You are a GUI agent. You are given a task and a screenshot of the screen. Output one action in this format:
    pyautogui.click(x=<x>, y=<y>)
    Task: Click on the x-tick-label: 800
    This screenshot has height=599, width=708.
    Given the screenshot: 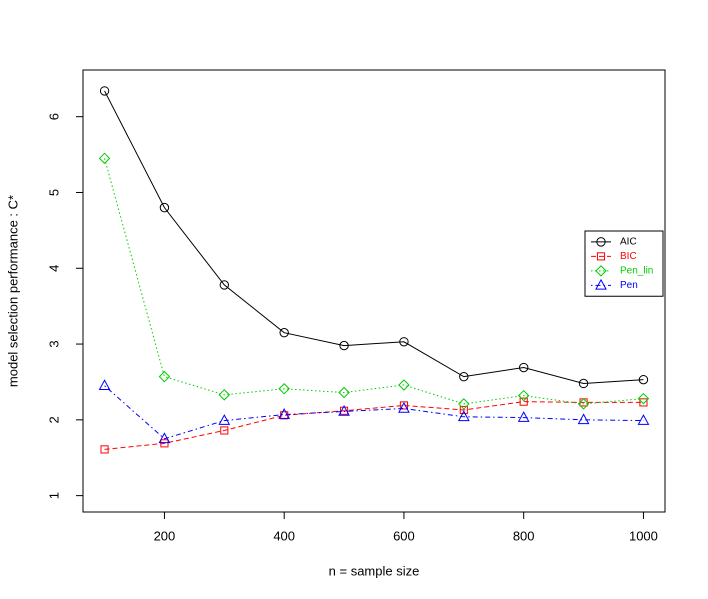 What is the action you would take?
    pyautogui.click(x=524, y=535)
    